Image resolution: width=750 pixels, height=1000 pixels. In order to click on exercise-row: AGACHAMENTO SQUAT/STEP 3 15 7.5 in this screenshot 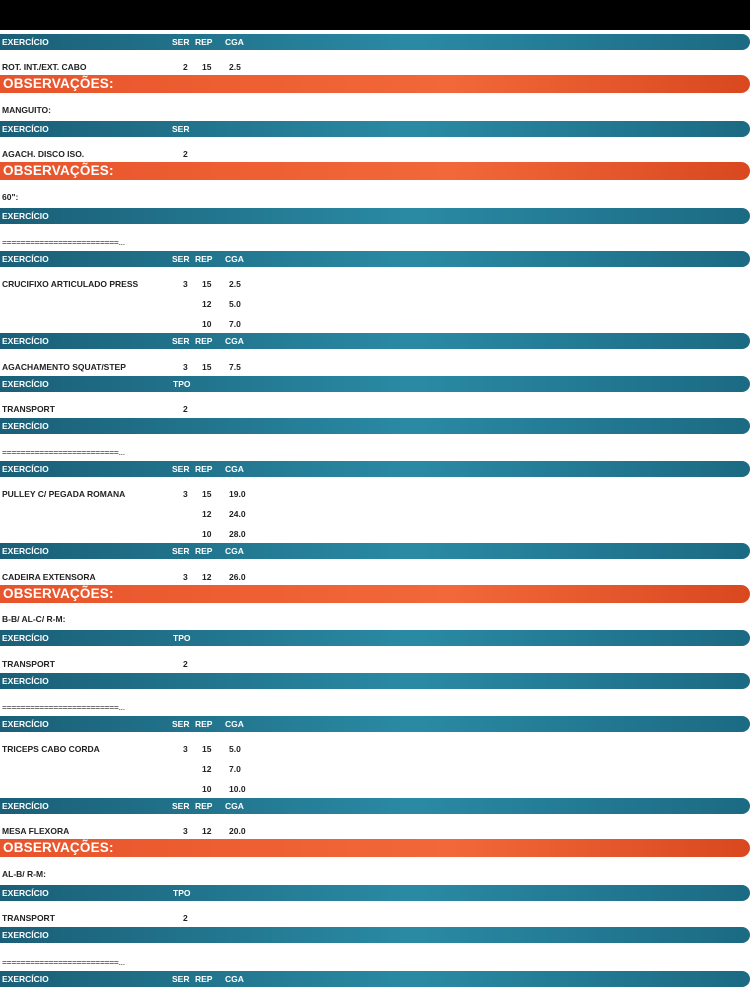, I will do `click(375, 366)`.